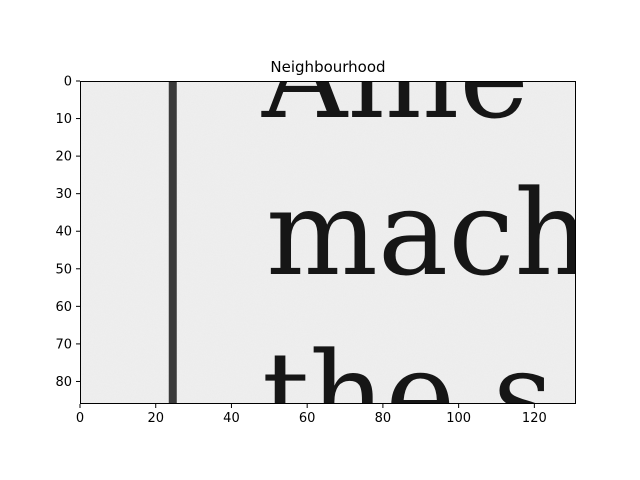 This screenshot has height=480, width=640. Describe the element at coordinates (63, 232) in the screenshot. I see `y-tick-label-40: 40` at that location.